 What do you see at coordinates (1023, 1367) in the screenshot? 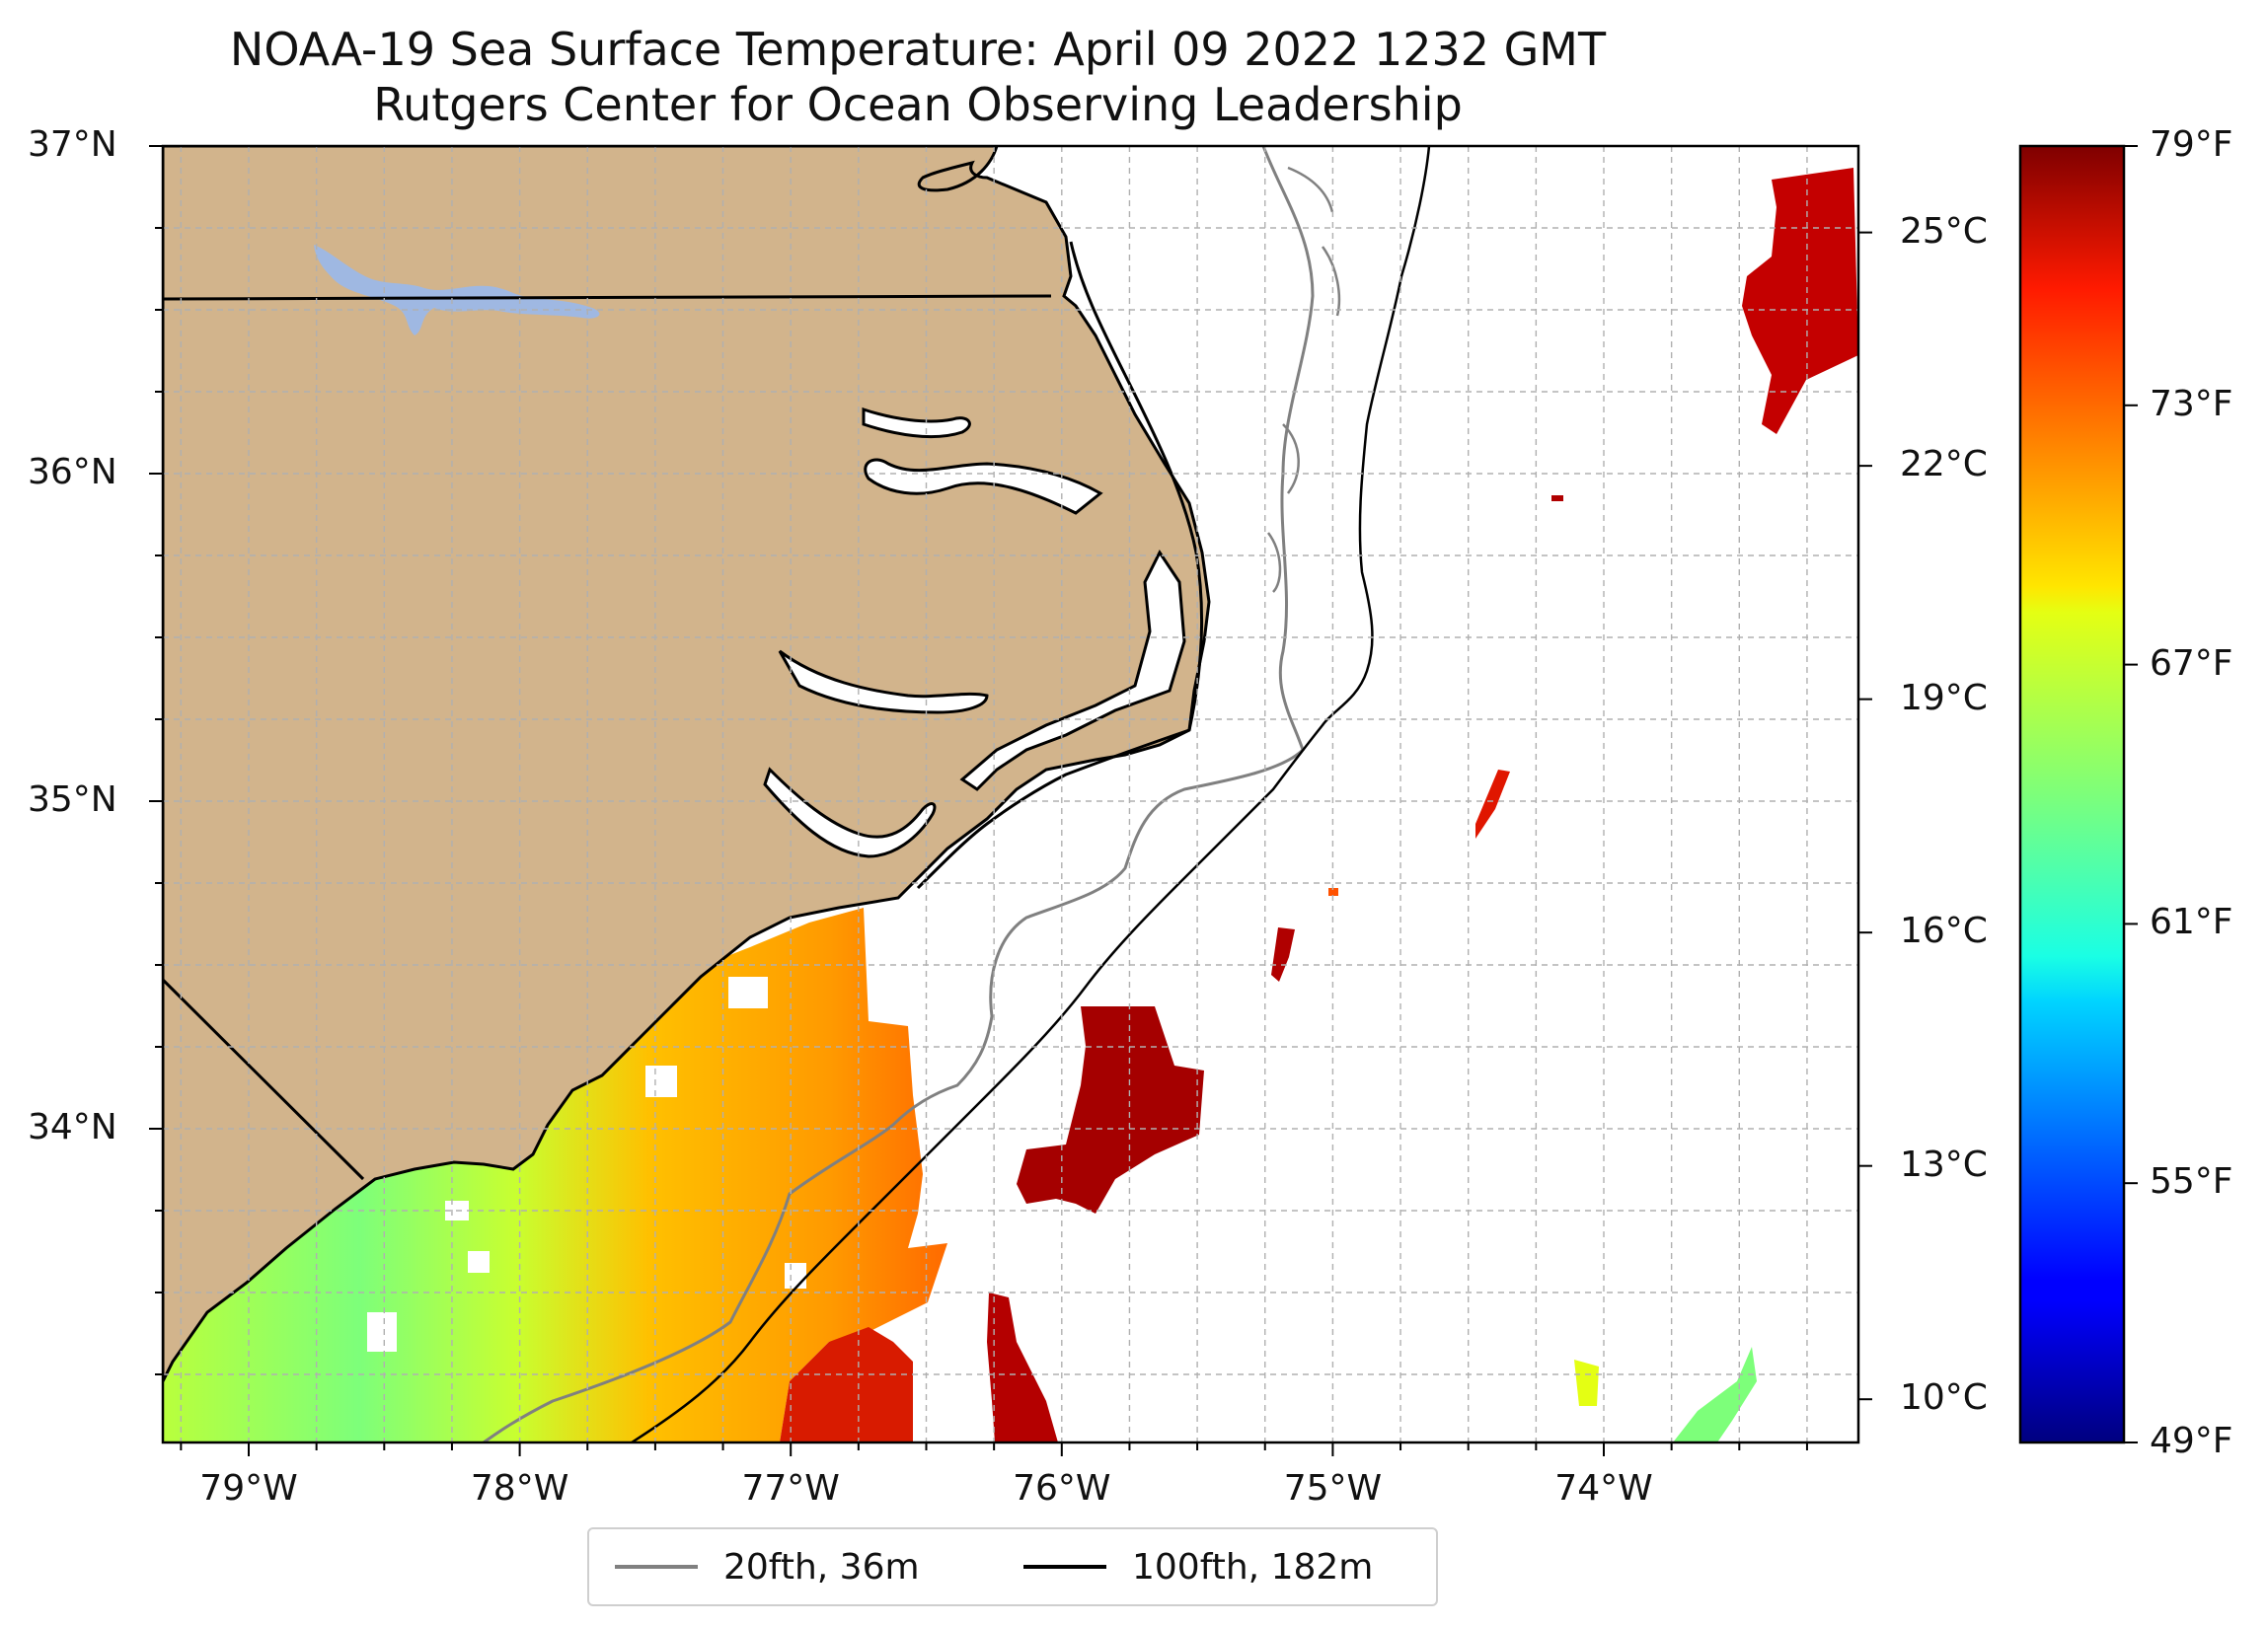
I see `sst-patch-south` at bounding box center [1023, 1367].